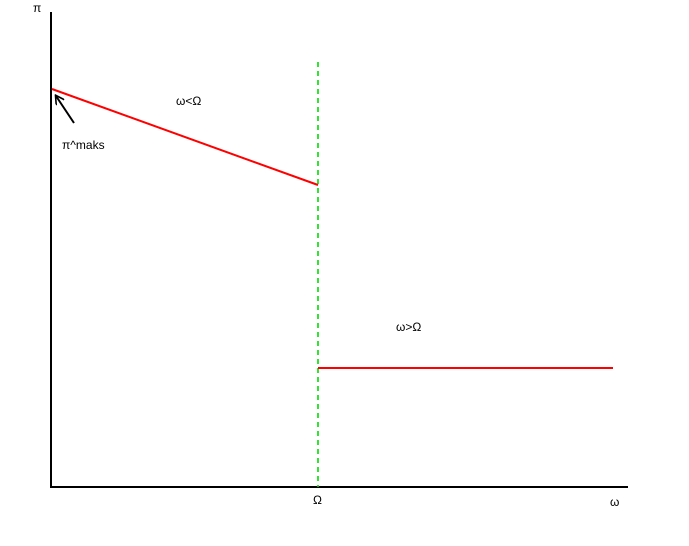  What do you see at coordinates (37, 8) in the screenshot?
I see `y-axis-label: π` at bounding box center [37, 8].